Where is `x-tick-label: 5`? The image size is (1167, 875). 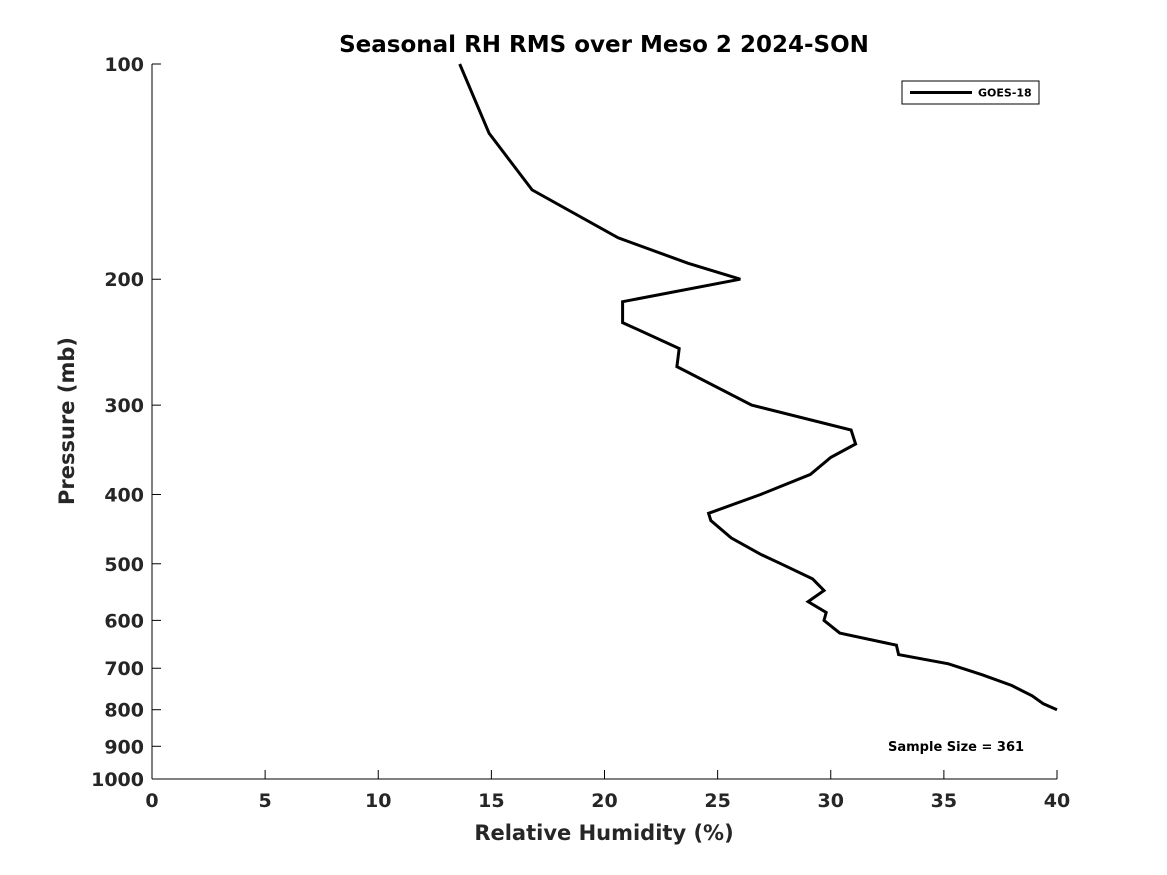
x-tick-label: 5 is located at coordinates (265, 801).